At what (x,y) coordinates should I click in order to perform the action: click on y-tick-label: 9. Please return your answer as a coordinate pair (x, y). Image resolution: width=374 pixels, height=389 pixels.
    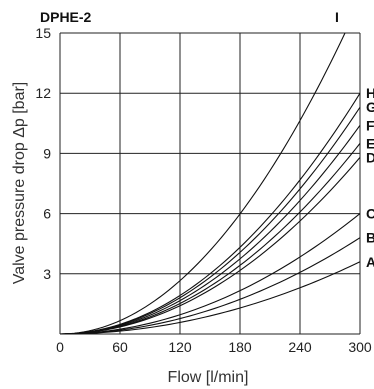
    Looking at the image, I should click on (47, 153).